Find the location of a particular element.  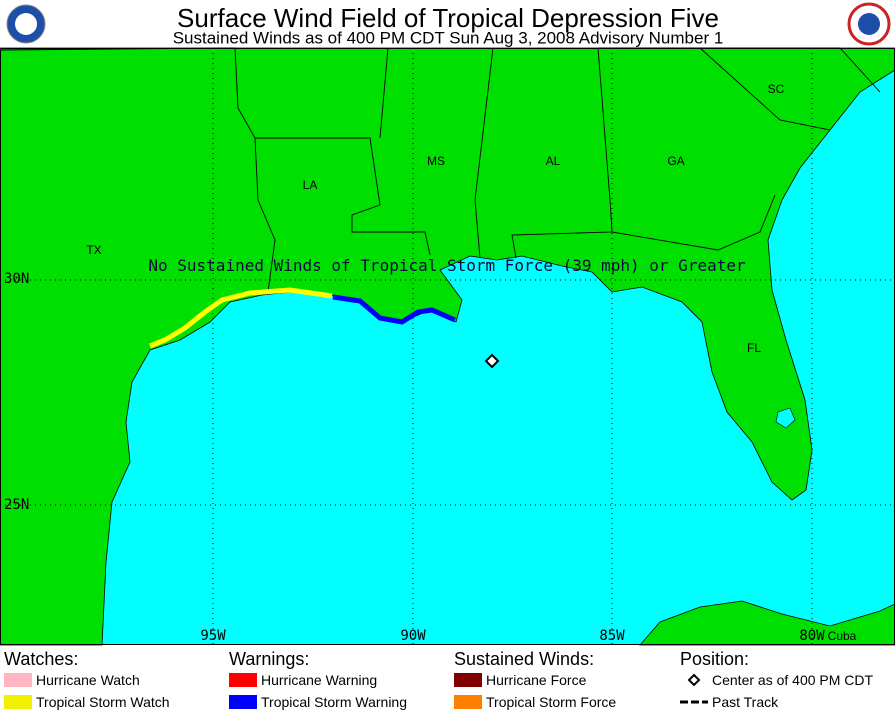

legend-heading: Position: is located at coordinates (714, 659).